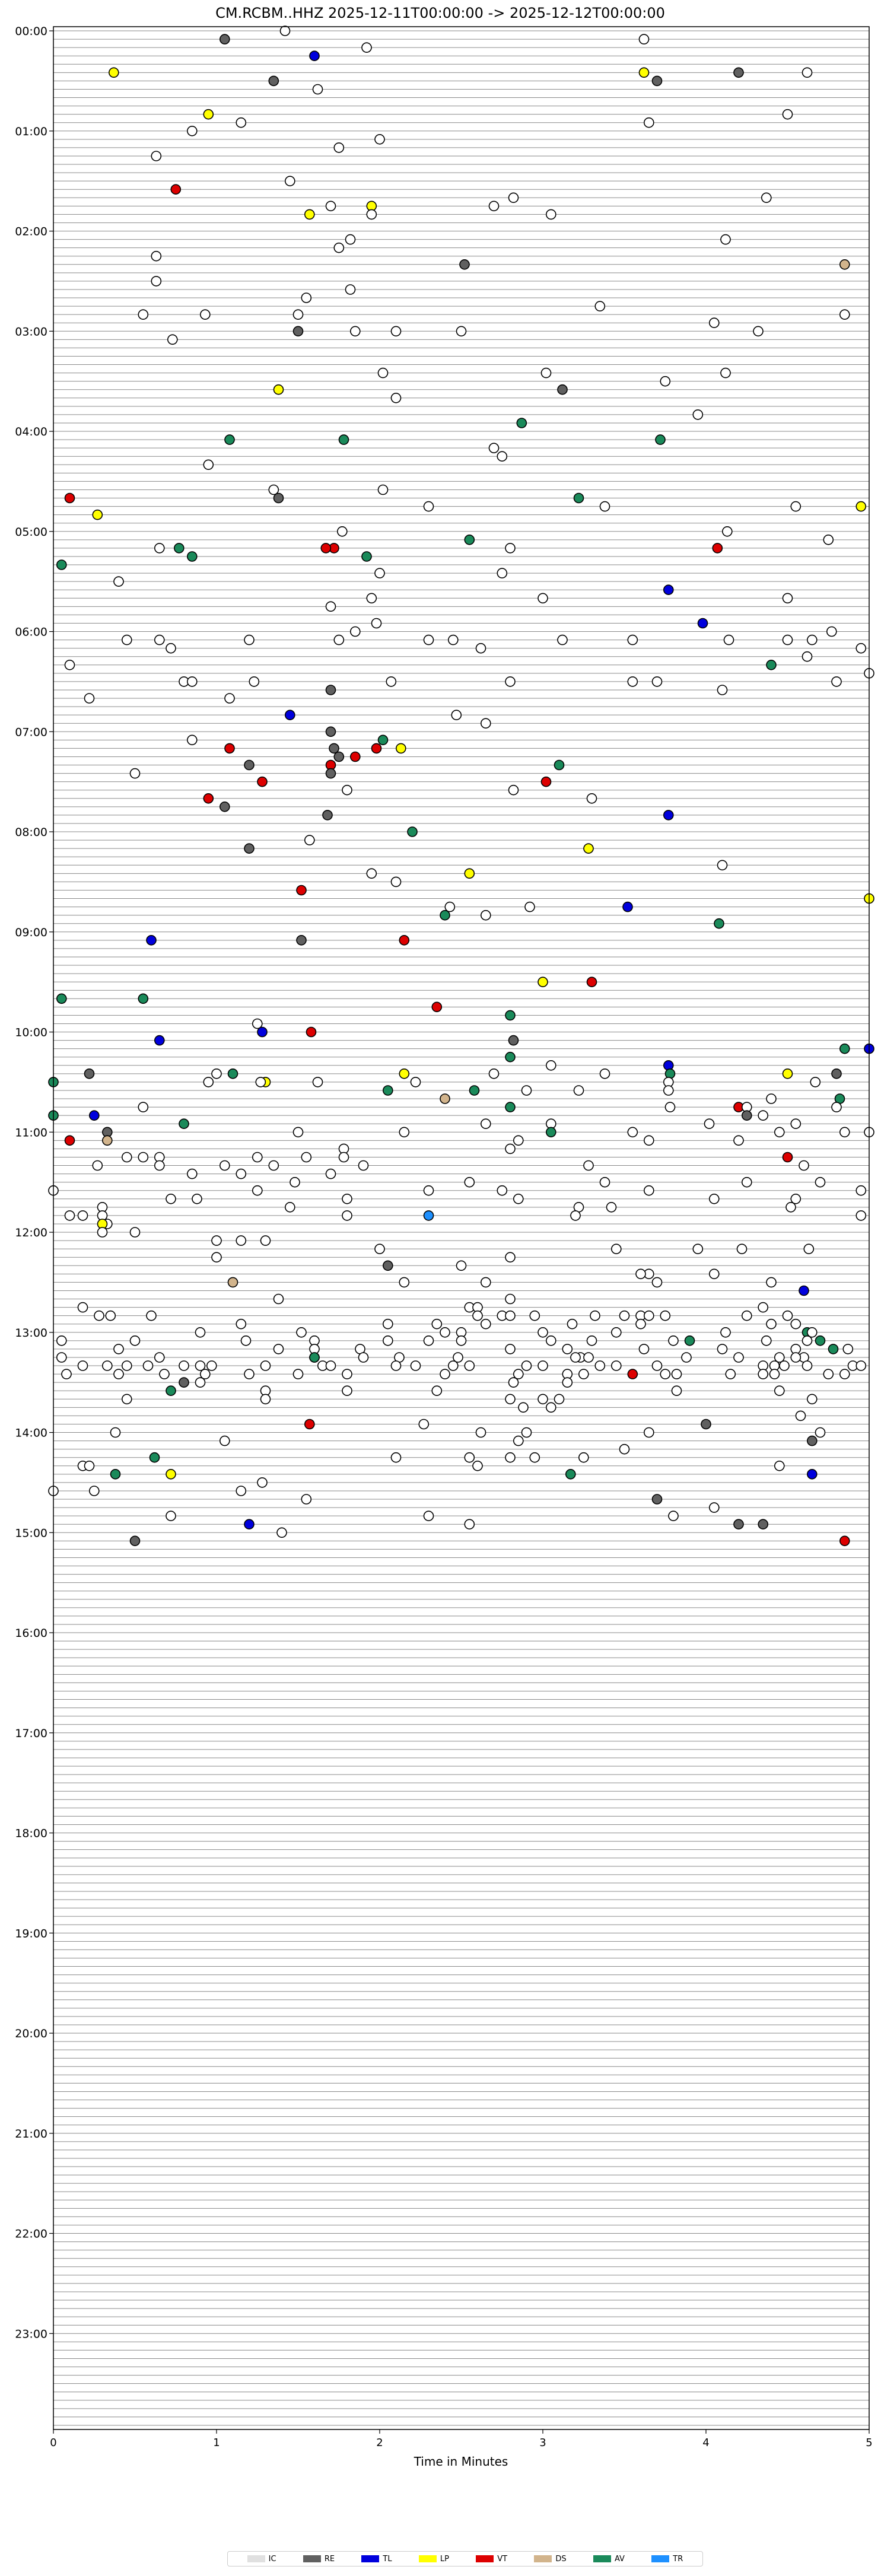  Describe the element at coordinates (31, 532) in the screenshot. I see `y-tick-label: 05:00` at that location.